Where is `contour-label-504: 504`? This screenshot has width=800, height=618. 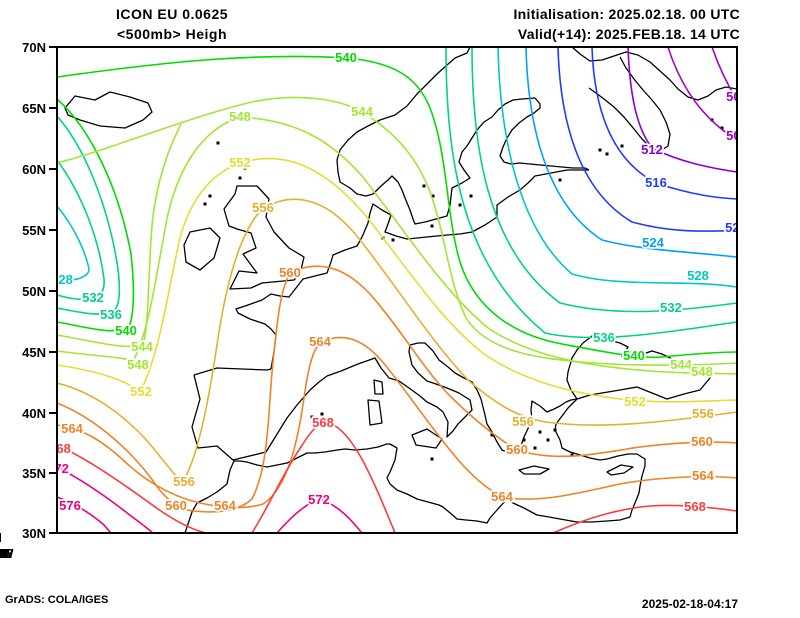
contour-label-504: 504 is located at coordinates (737, 96).